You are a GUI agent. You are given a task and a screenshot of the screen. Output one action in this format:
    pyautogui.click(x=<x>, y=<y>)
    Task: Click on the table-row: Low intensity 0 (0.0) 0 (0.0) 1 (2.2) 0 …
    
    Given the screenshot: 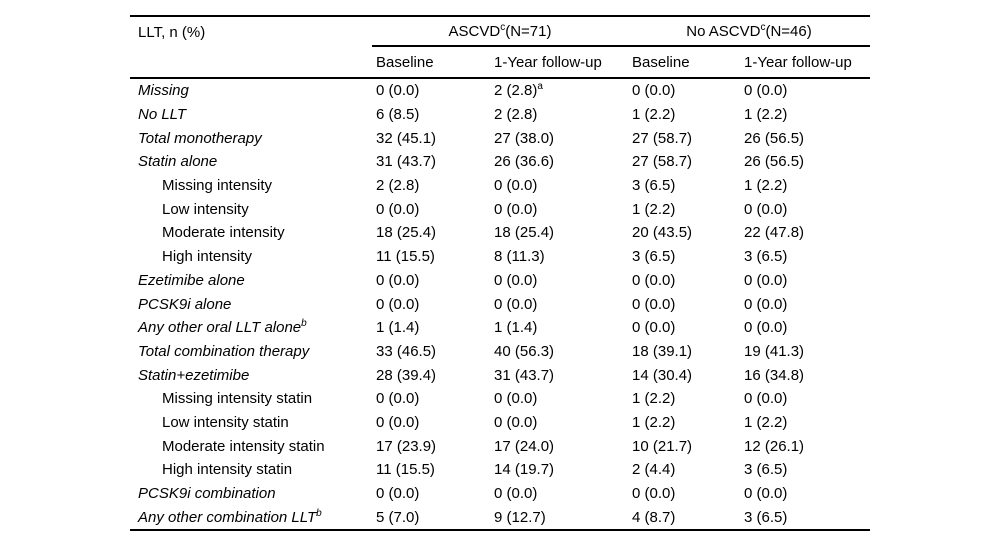 What is the action you would take?
    pyautogui.click(x=500, y=209)
    